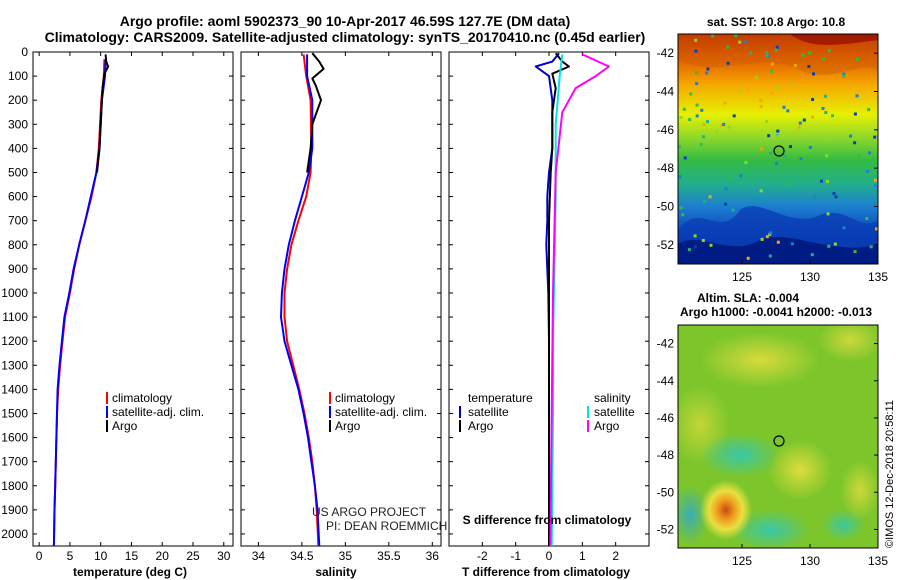 The width and height of the screenshot is (900, 580). Describe the element at coordinates (39, 556) in the screenshot. I see `x-tick-label: 0` at that location.